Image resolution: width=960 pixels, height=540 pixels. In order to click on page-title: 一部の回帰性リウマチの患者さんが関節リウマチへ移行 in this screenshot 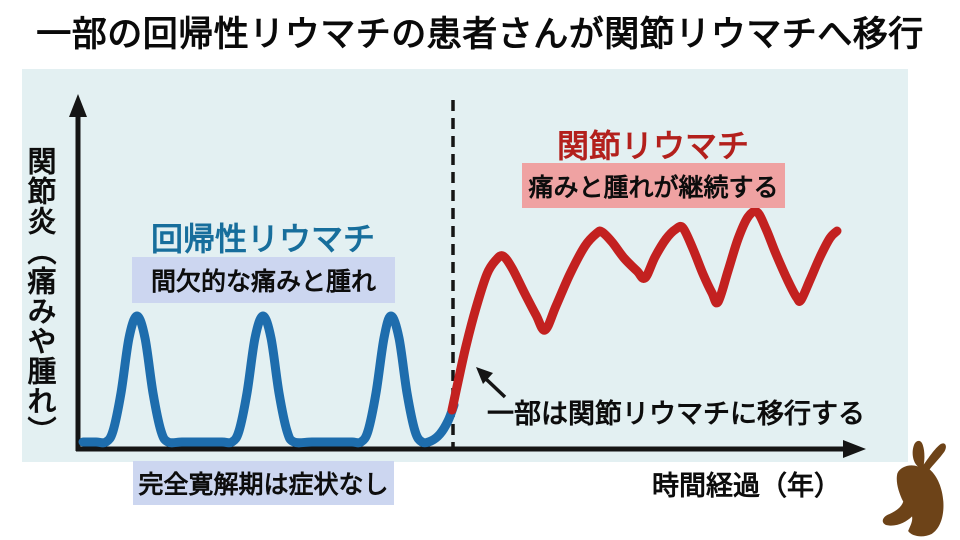, I will do `click(480, 34)`.